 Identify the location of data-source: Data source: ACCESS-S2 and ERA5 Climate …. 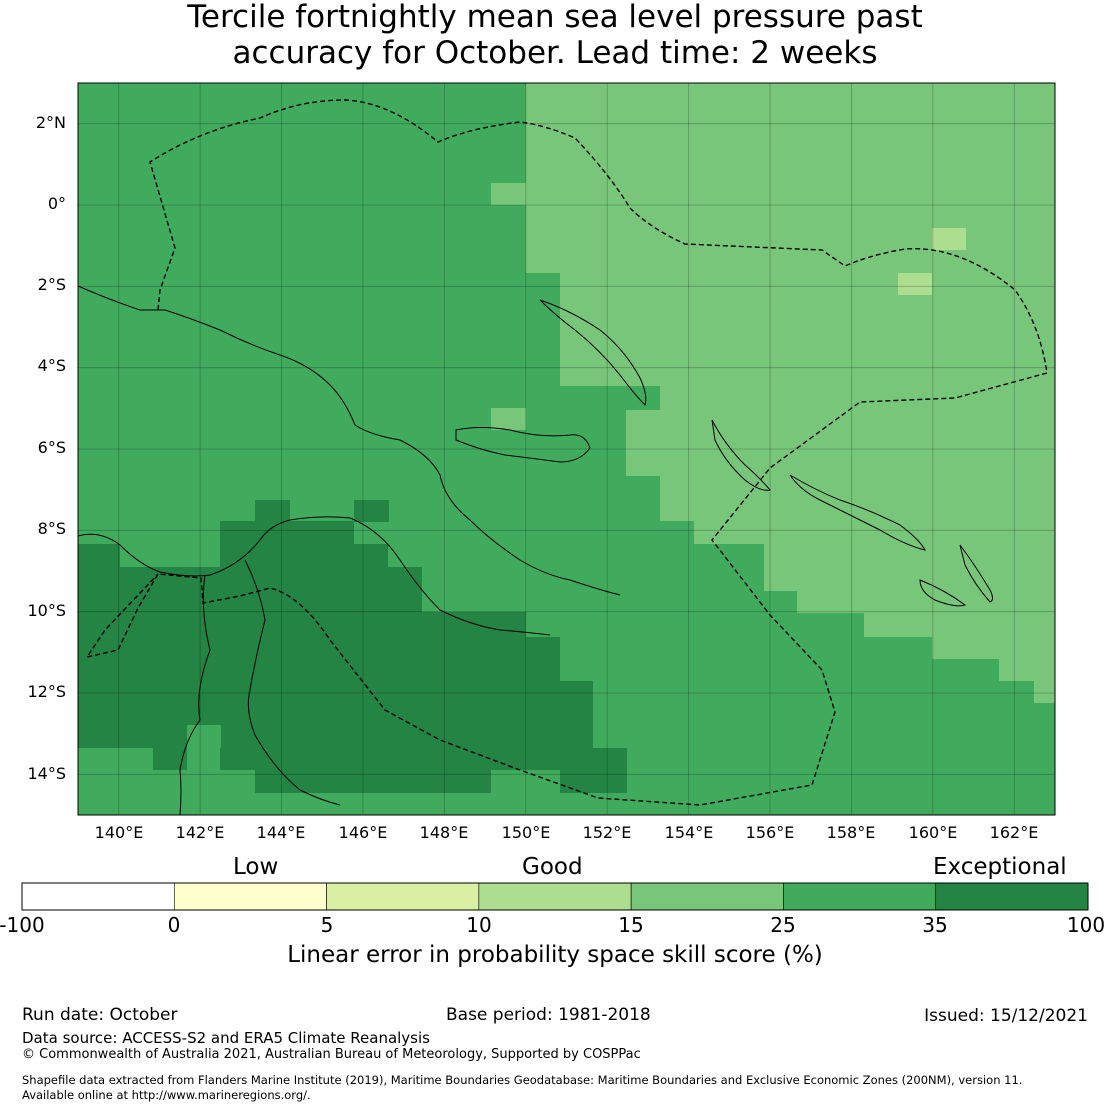
(226, 1038).